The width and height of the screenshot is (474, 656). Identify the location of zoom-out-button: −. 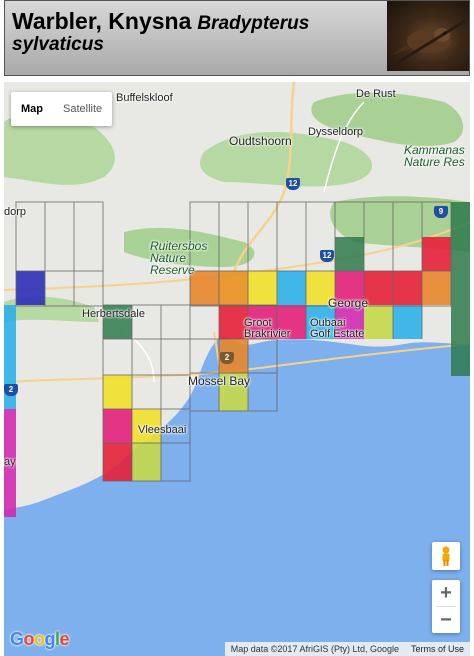
(446, 620).